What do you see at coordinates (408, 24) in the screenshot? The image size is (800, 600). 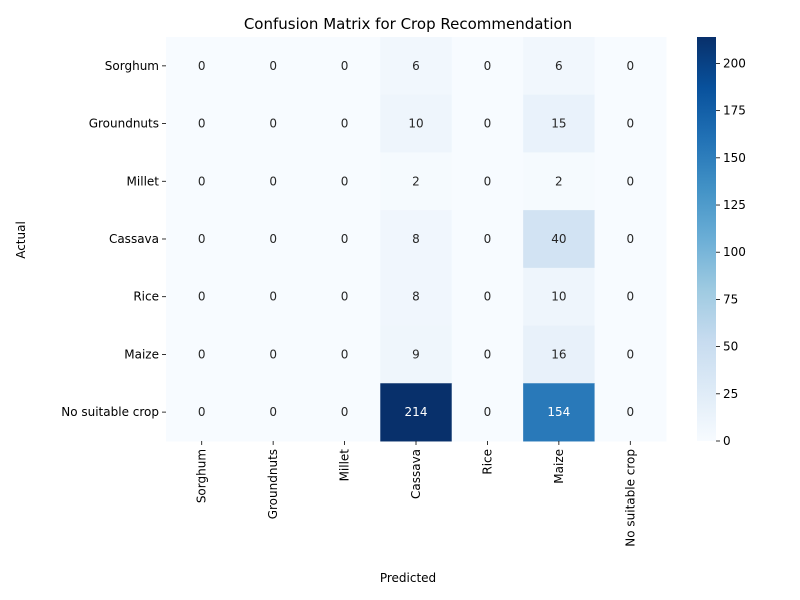 I see `chart-title: Confusion Matrix for Crop Recommendation` at bounding box center [408, 24].